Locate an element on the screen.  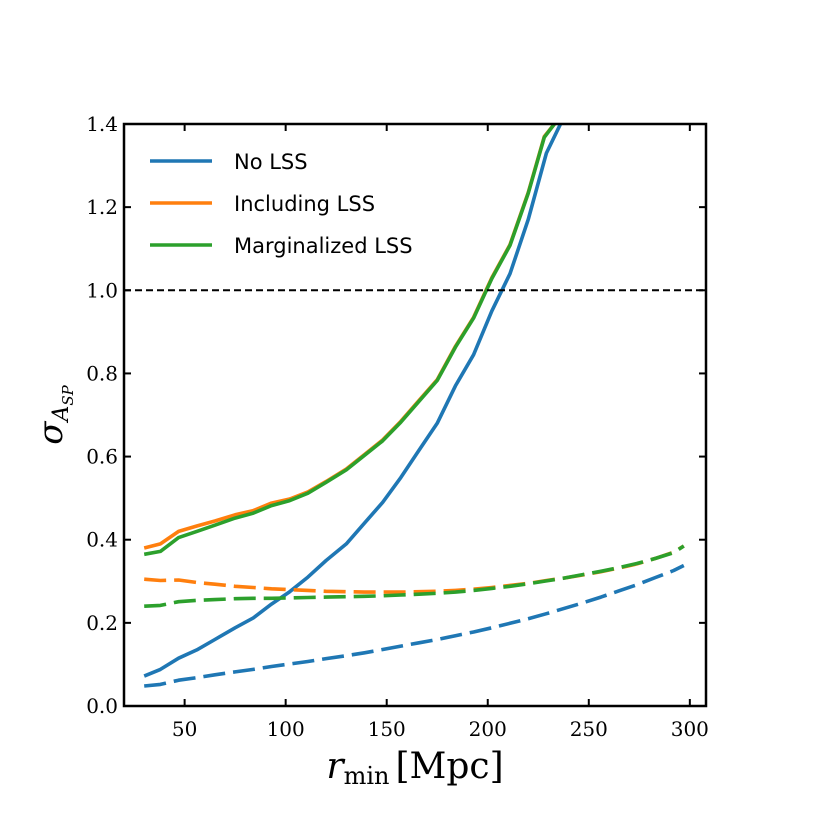
series-line-4-dashed is located at coordinates (414, 569).